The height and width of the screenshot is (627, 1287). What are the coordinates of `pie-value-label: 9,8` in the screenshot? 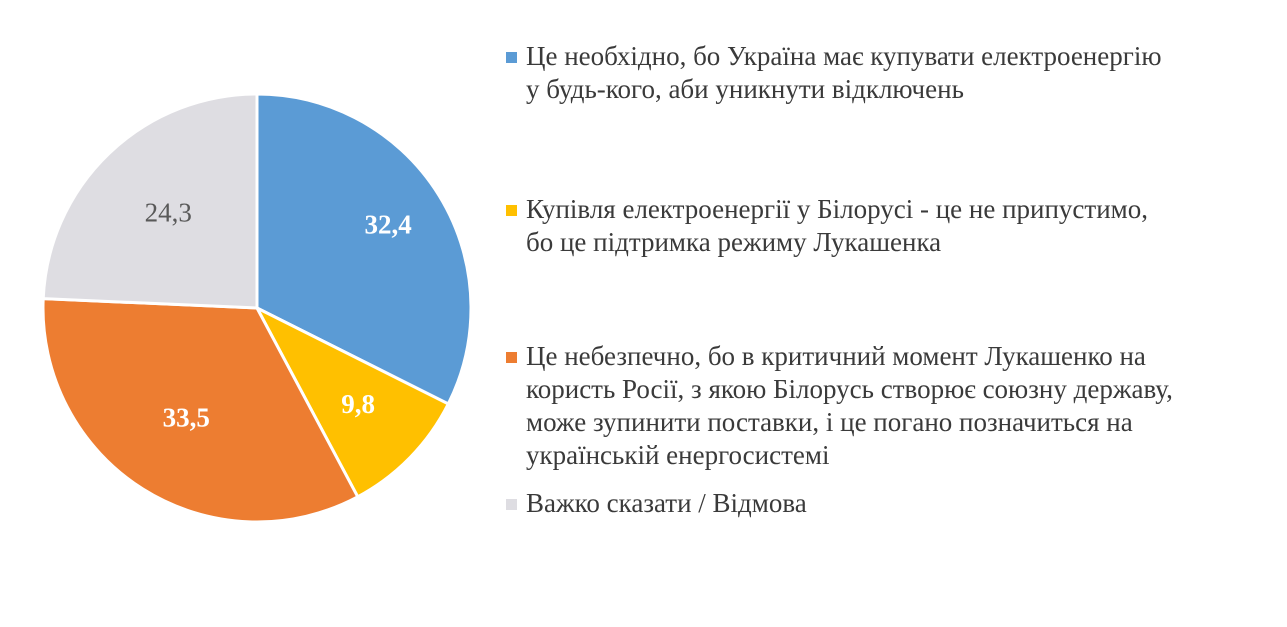 It's located at (358, 404).